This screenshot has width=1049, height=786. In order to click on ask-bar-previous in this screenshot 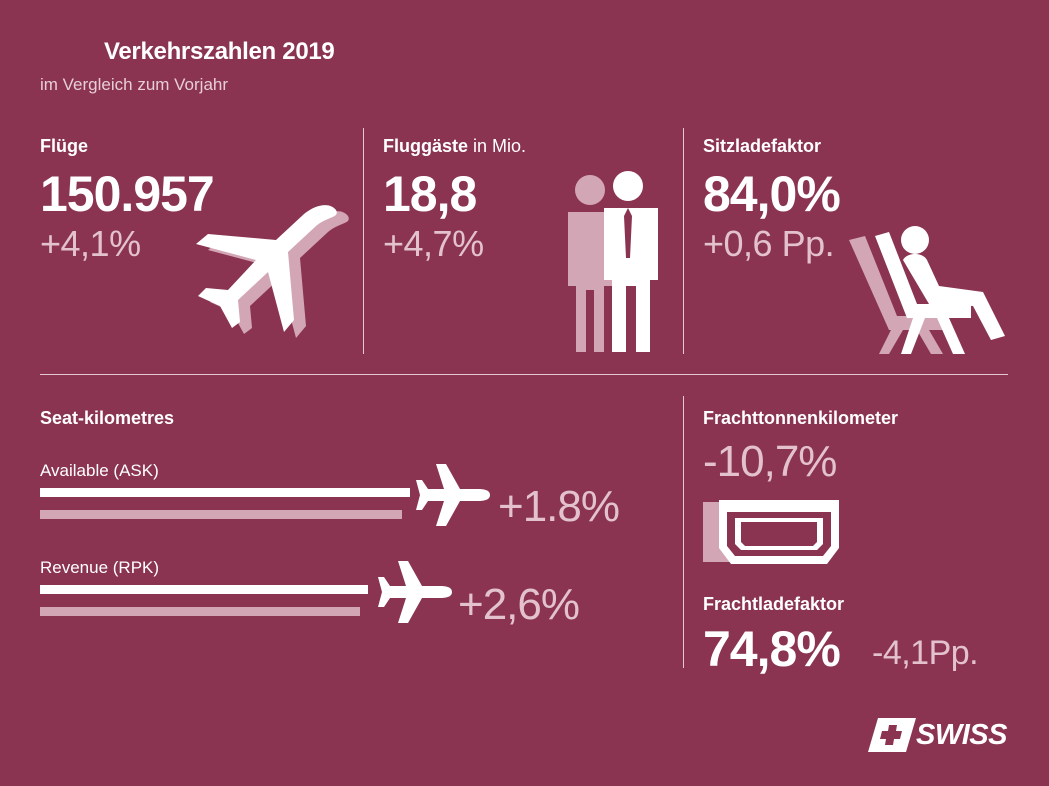, I will do `click(221, 514)`.